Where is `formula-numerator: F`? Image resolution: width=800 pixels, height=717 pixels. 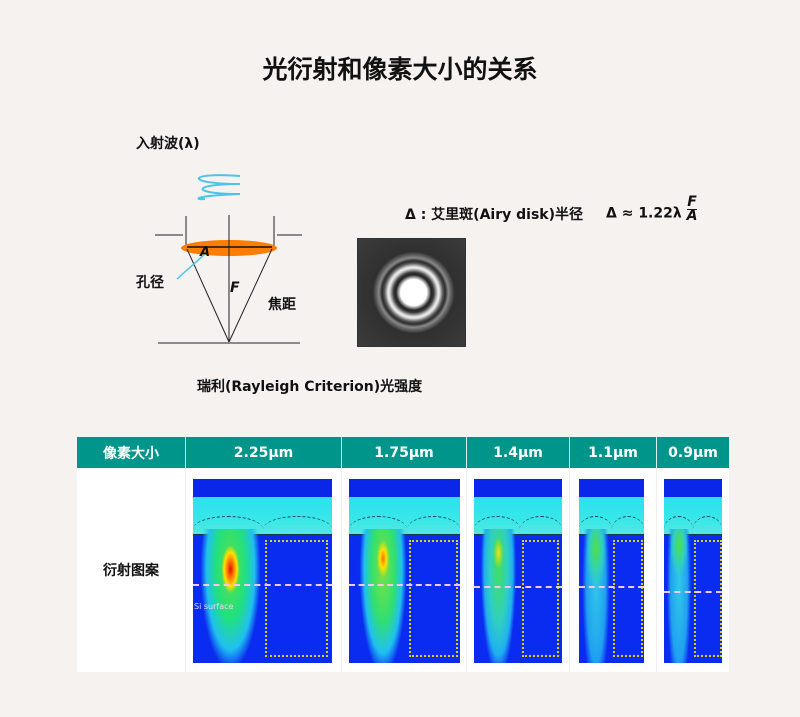
formula-numerator: F is located at coordinates (692, 202).